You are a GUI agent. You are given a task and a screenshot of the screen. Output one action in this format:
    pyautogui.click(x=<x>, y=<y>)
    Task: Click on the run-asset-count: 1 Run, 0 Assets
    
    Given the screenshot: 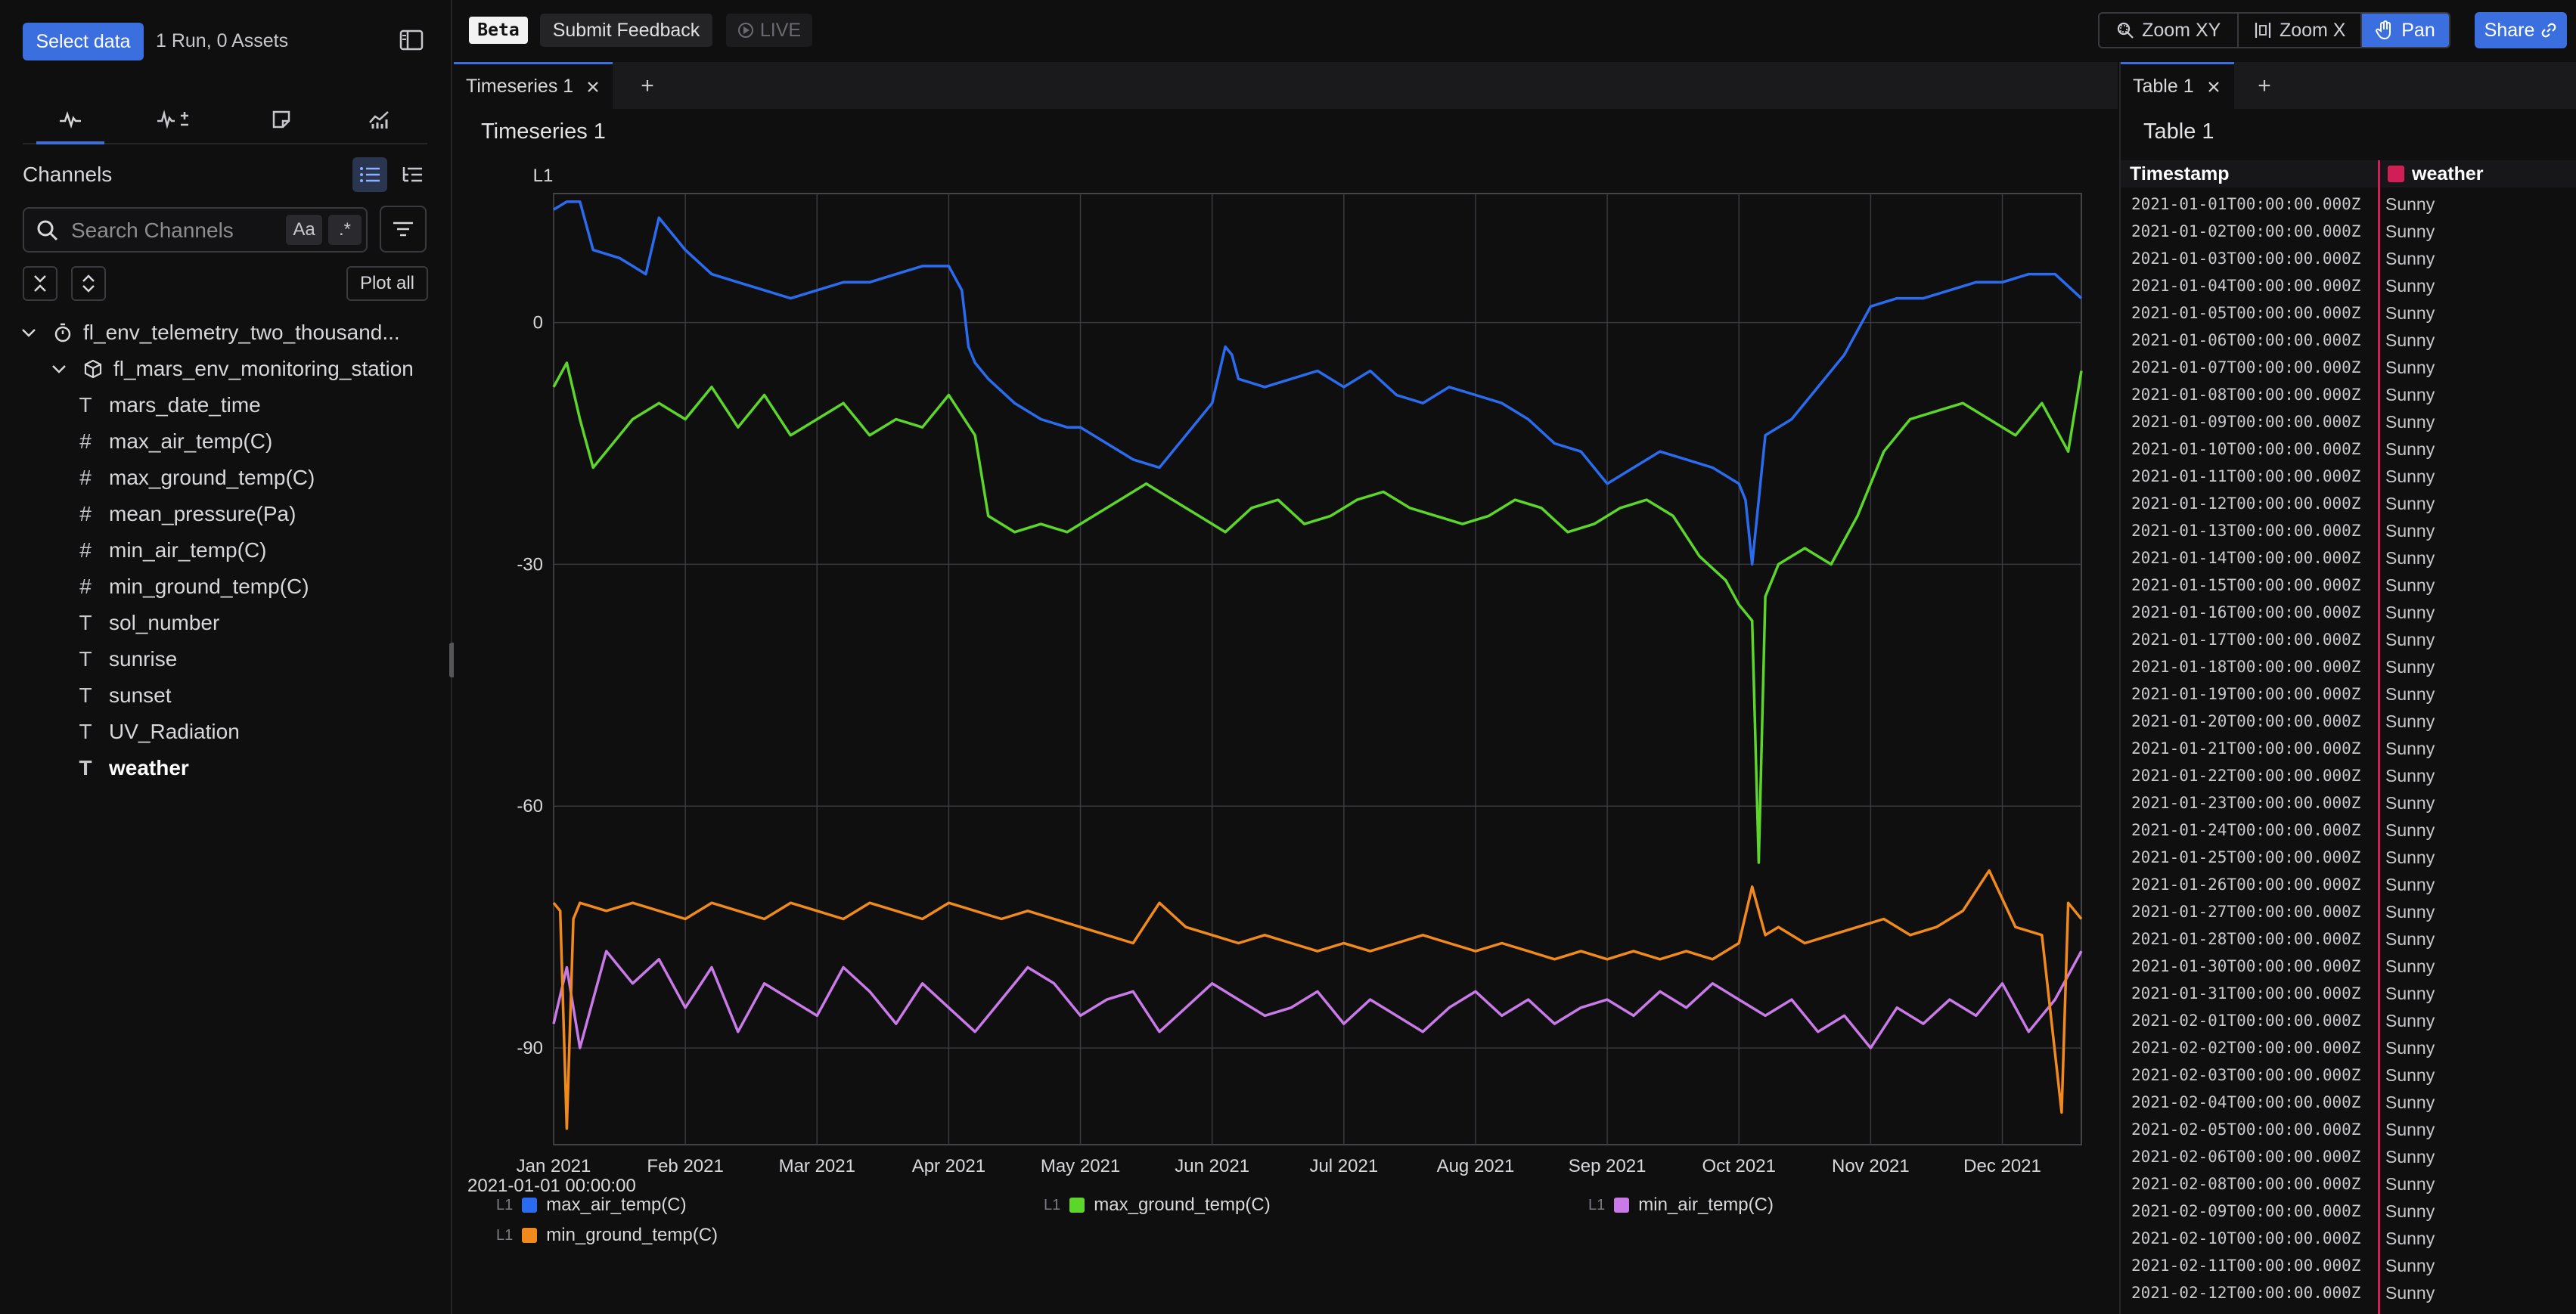 What is the action you would take?
    pyautogui.click(x=222, y=40)
    